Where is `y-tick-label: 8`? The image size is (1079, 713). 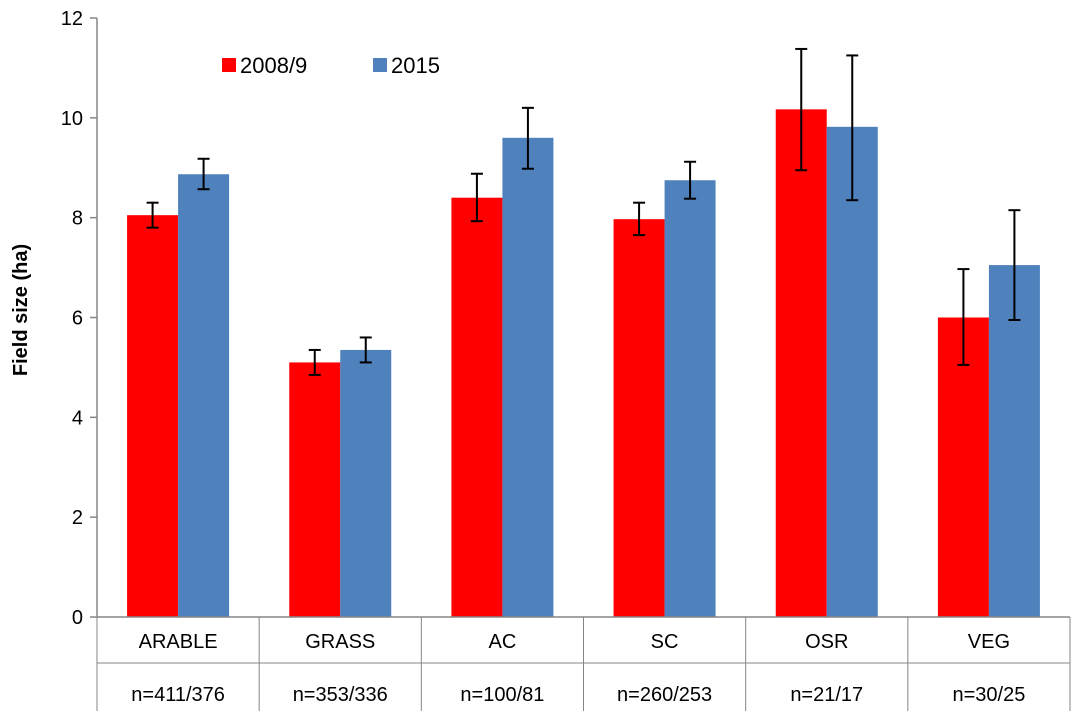 y-tick-label: 8 is located at coordinates (77, 219).